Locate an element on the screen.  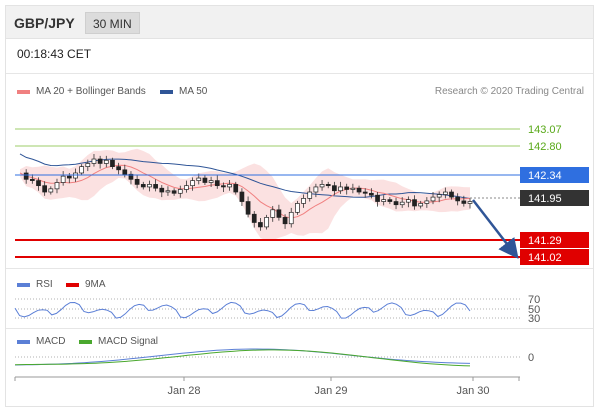
legend-ma50: MA 50 is located at coordinates (183, 91).